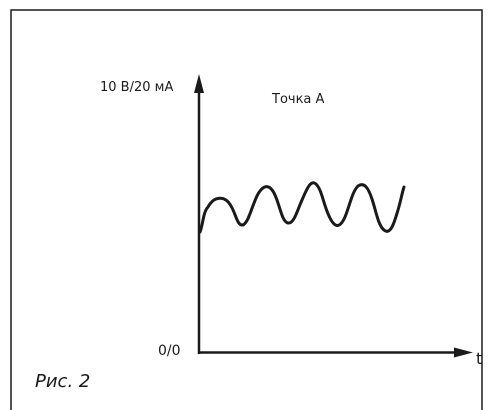 This screenshot has width=491, height=410. What do you see at coordinates (298, 99) in the screenshot?
I see `series-label: Точка A` at bounding box center [298, 99].